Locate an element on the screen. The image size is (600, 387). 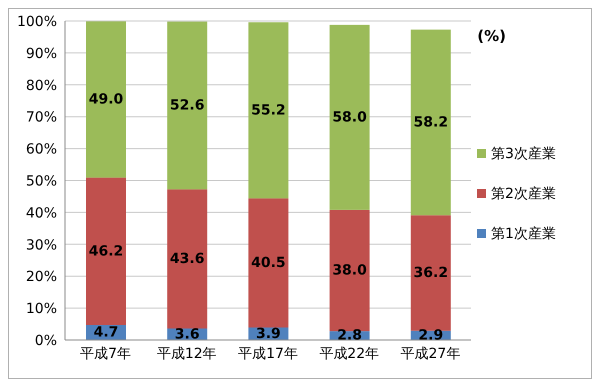
data-label: 36.2 is located at coordinates (431, 273).